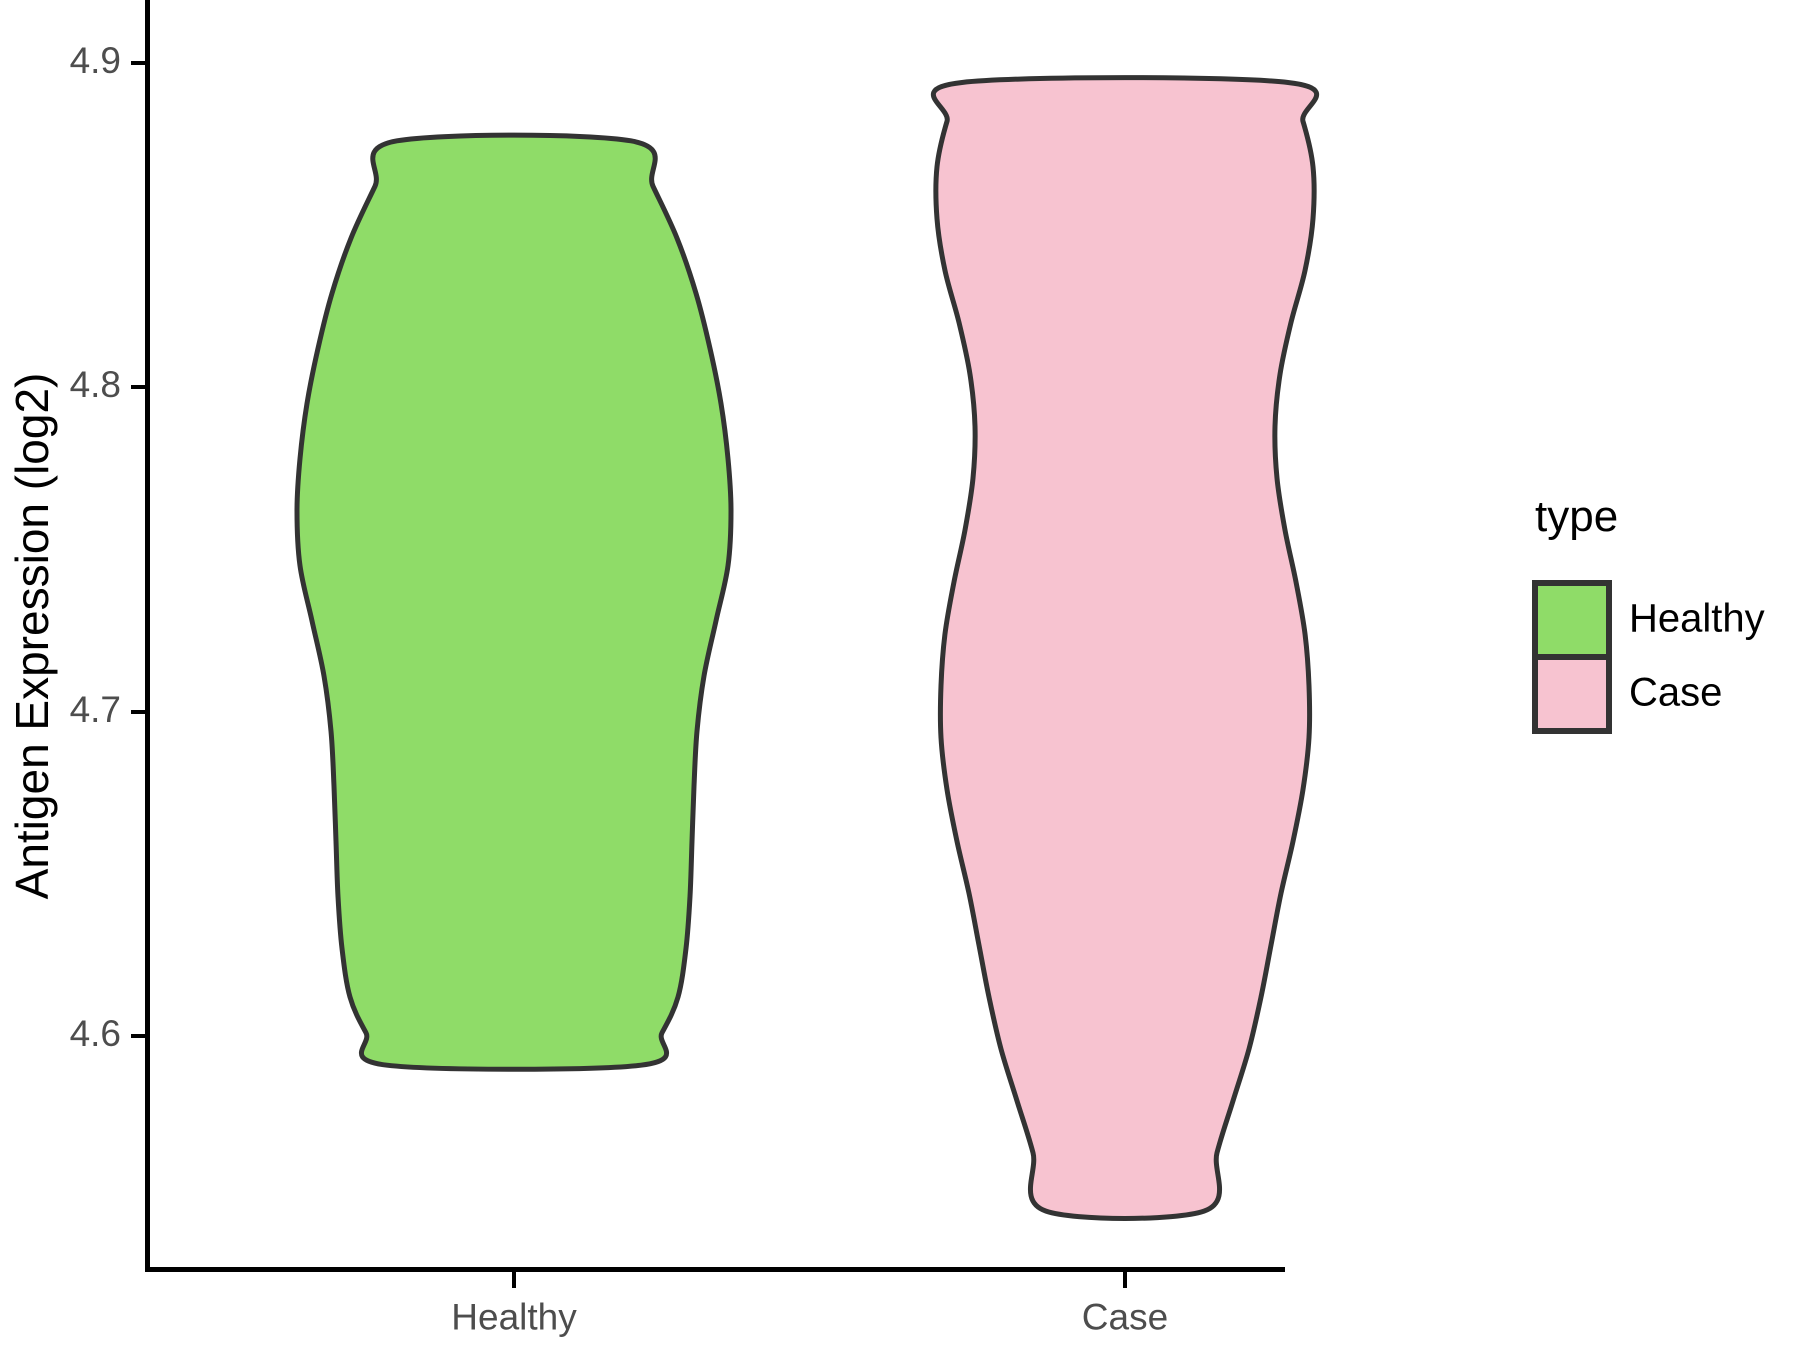 Image resolution: width=1800 pixels, height=1350 pixels. I want to click on legend: type Healthy Case, so click(1648, 613).